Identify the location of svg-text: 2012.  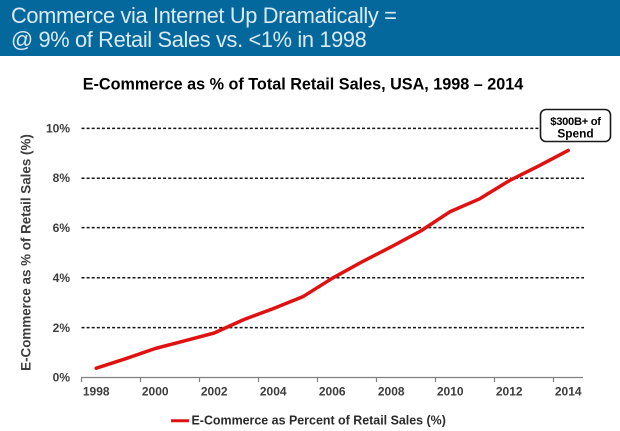
(509, 392).